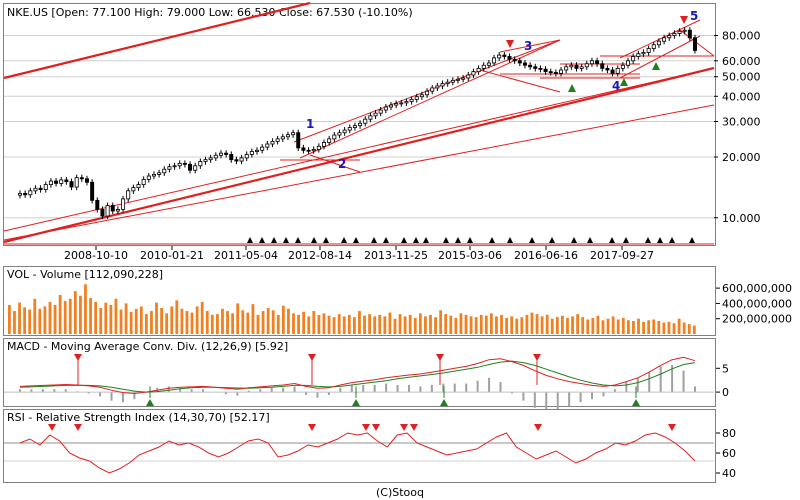  I want to click on signal-triangles, so click(471, 240).